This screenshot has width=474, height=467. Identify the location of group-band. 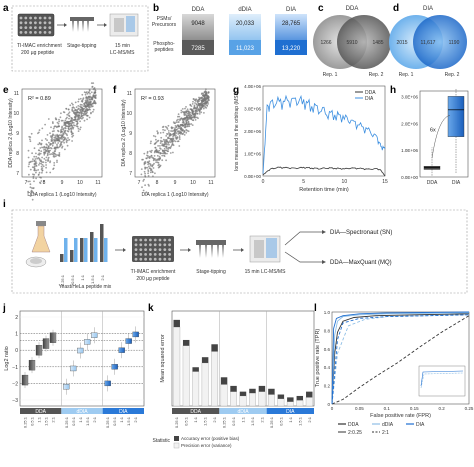
(82, 411).